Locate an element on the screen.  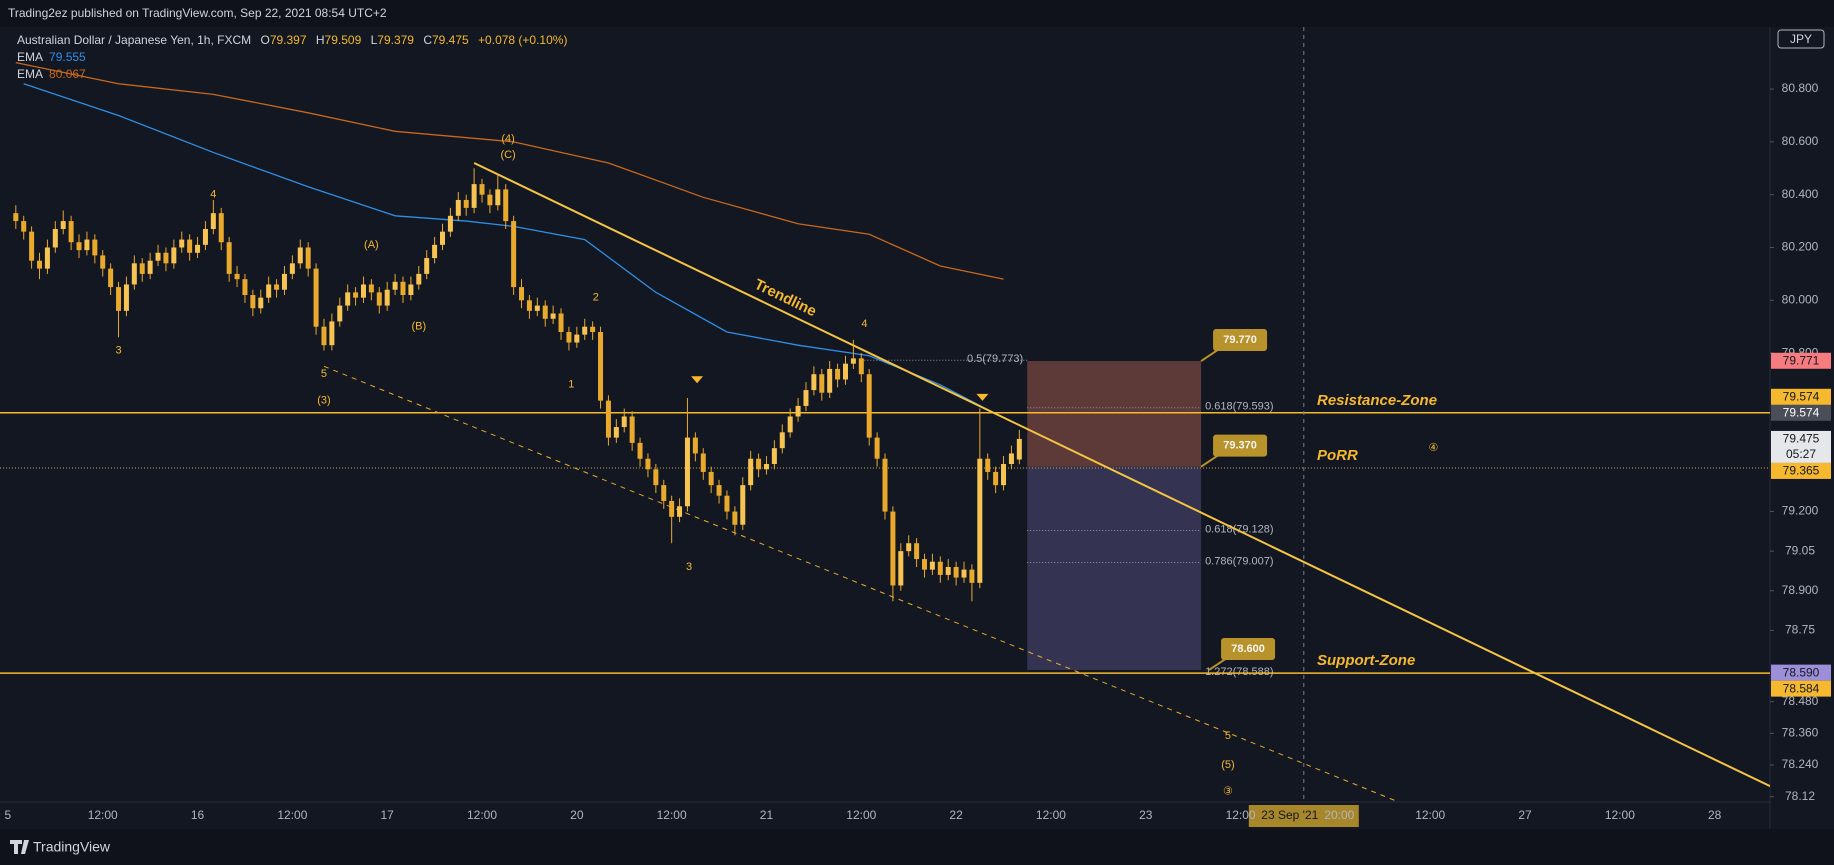
countdown: 05:27 is located at coordinates (1801, 454).